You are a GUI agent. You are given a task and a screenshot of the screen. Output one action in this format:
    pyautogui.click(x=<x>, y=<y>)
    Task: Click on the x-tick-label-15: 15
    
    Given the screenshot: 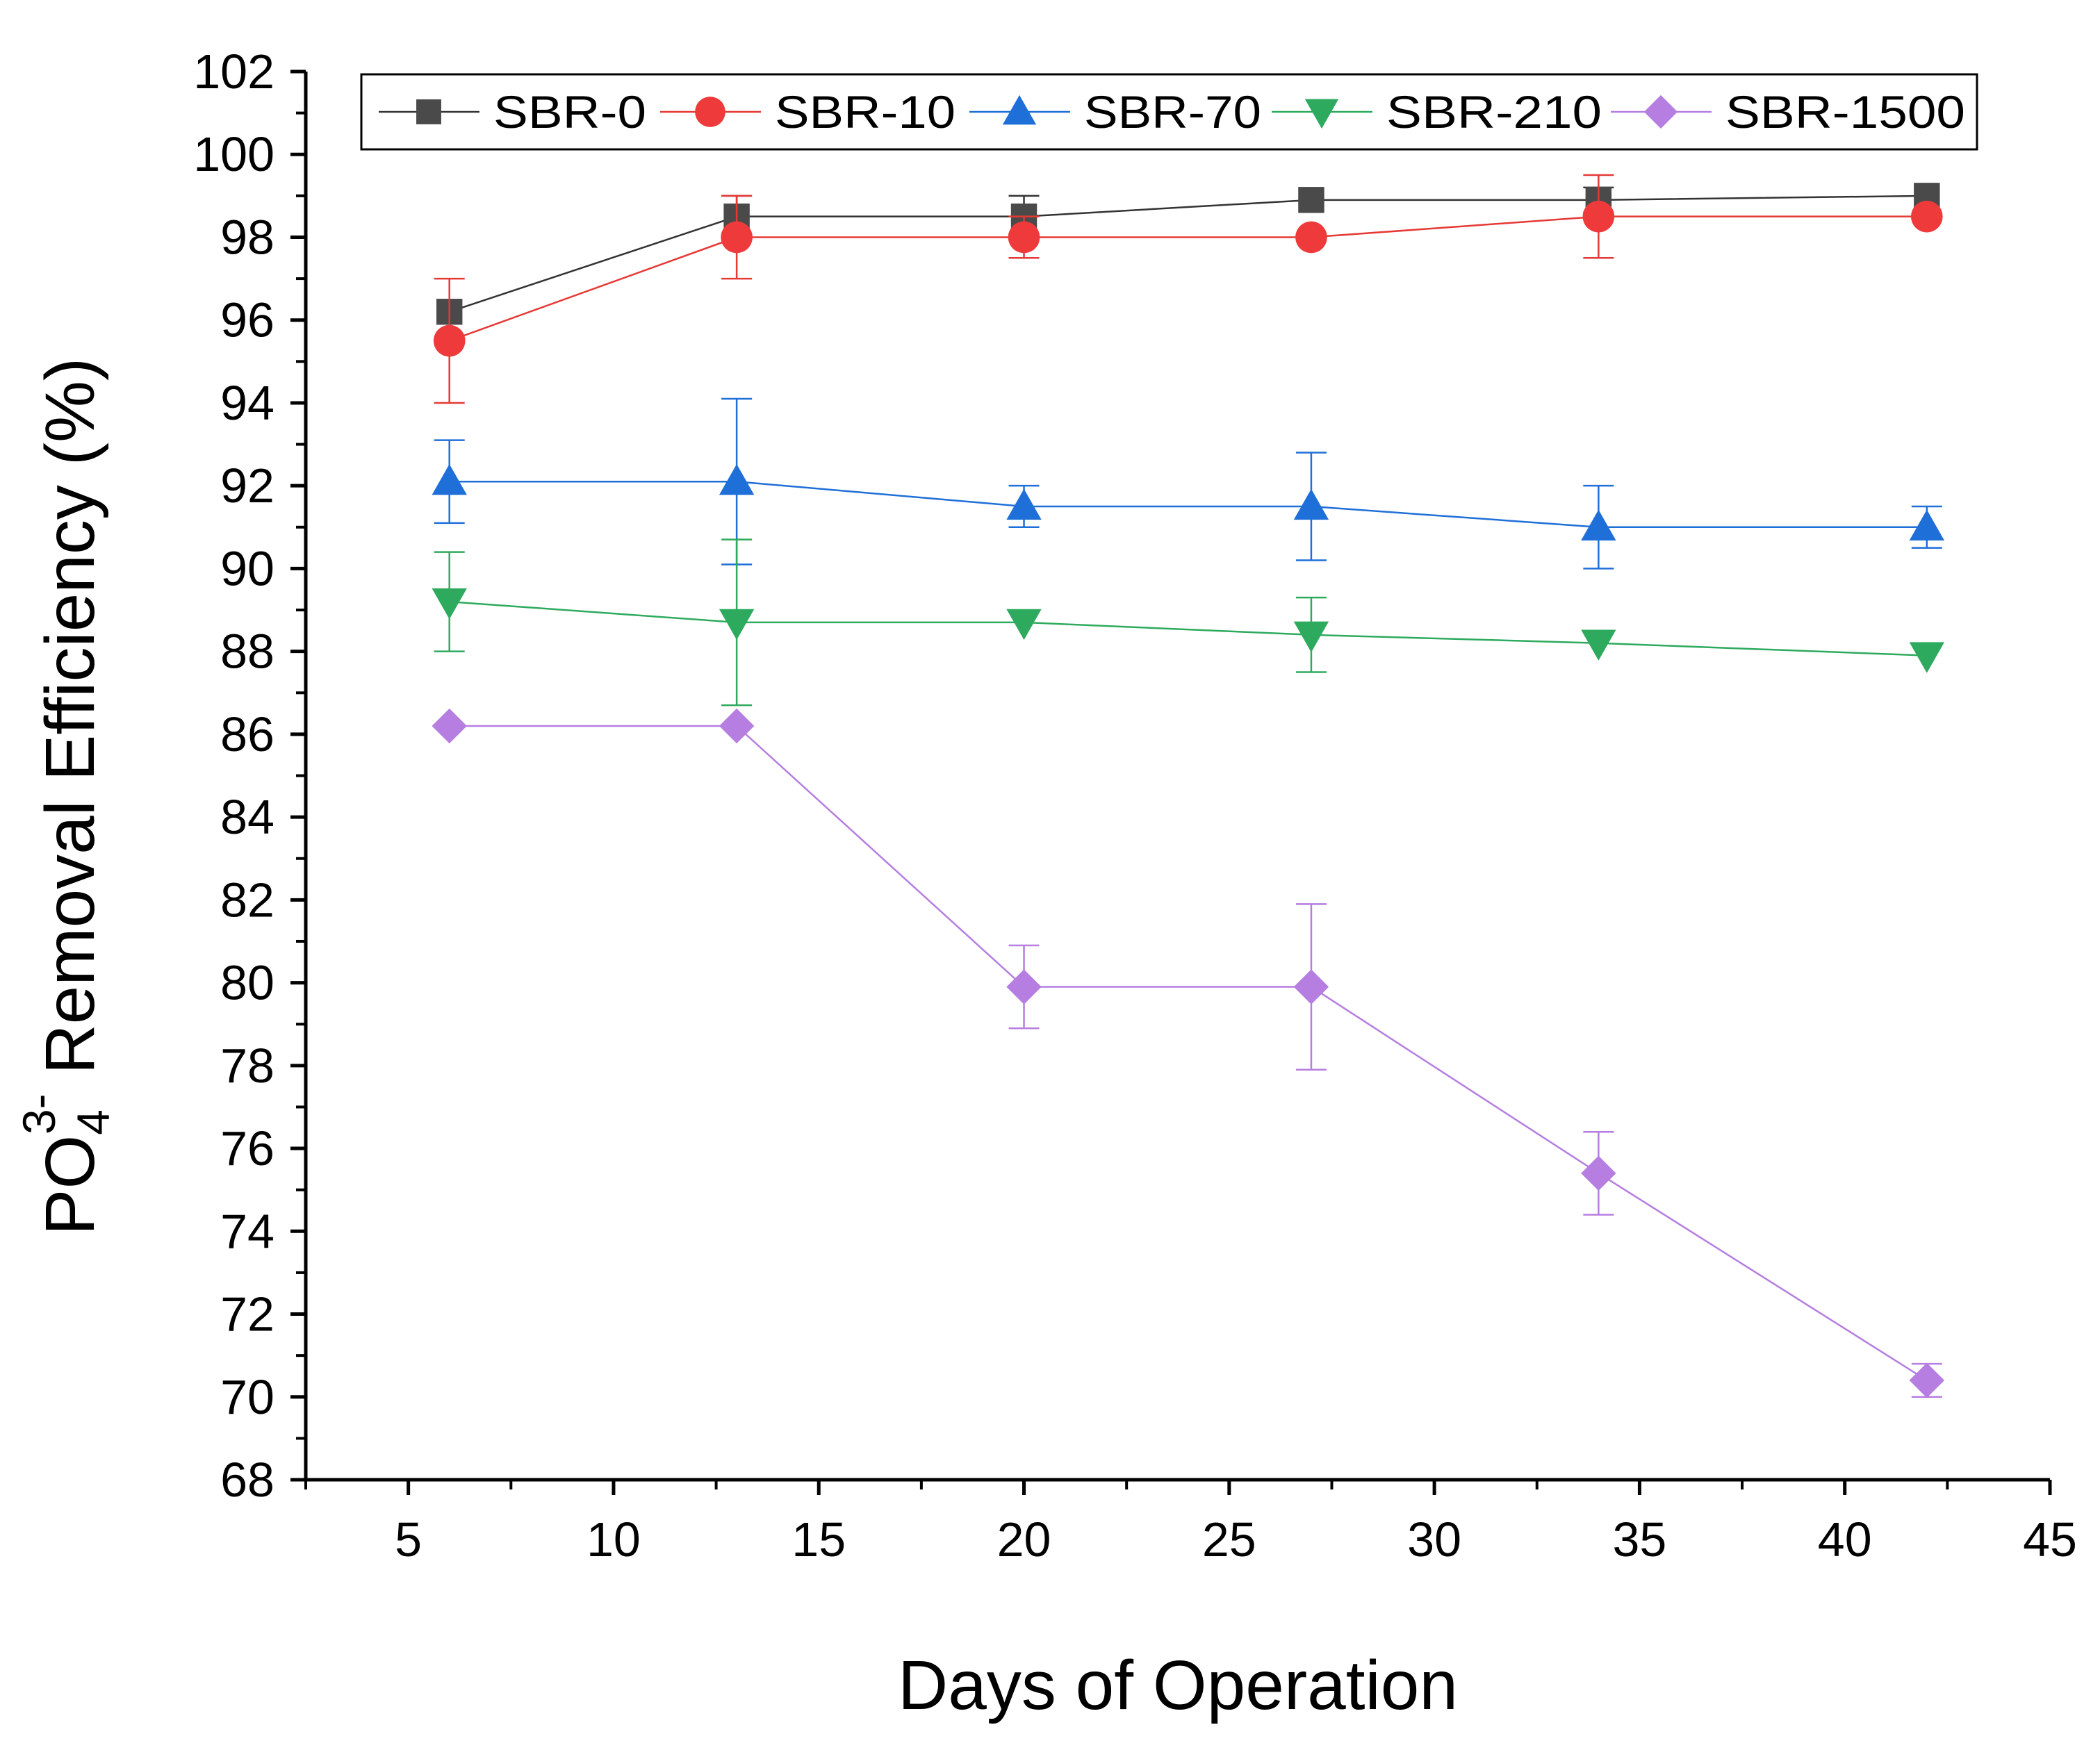 What is the action you would take?
    pyautogui.click(x=819, y=1540)
    